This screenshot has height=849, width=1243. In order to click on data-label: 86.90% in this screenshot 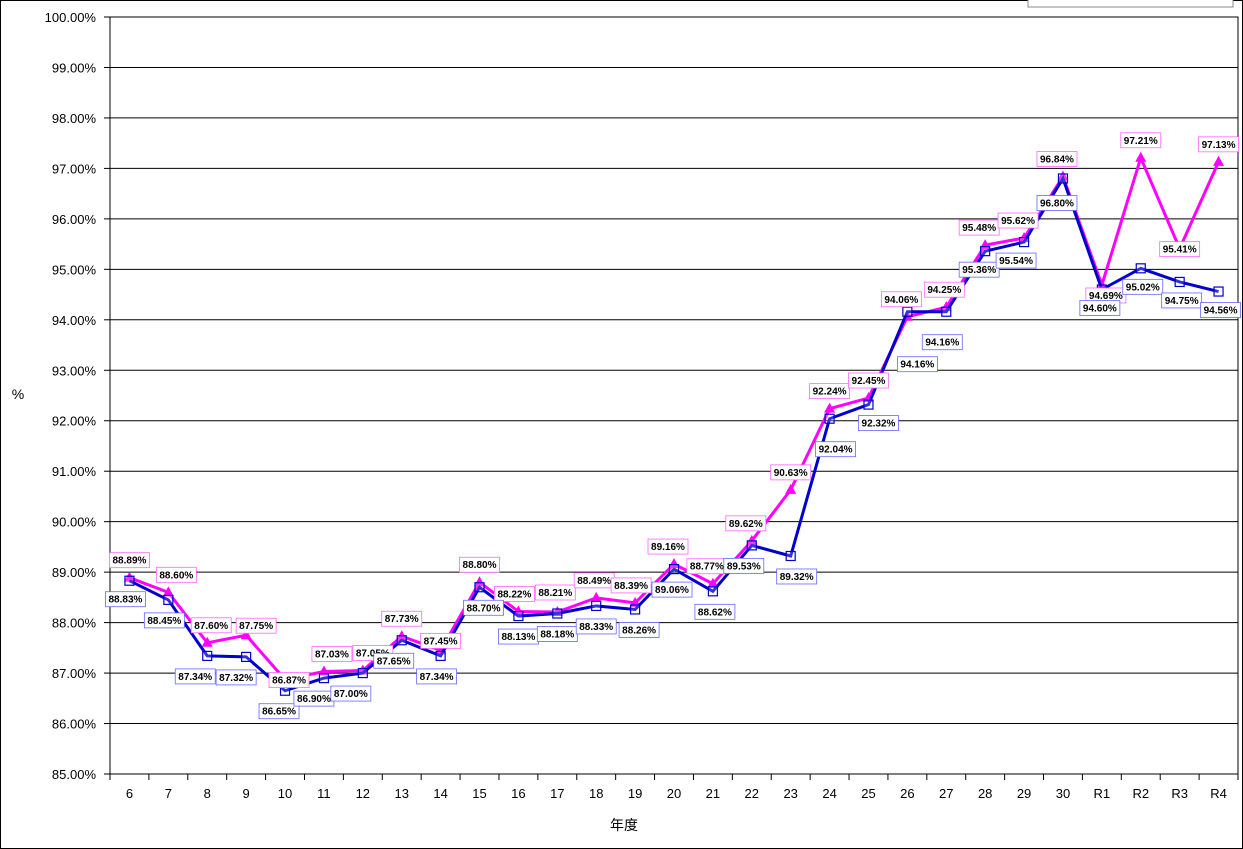, I will do `click(314, 699)`.